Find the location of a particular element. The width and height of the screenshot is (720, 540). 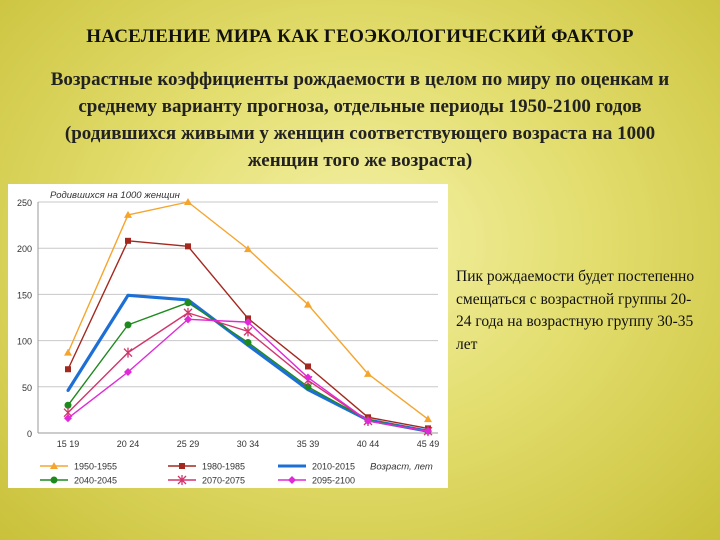

legend-label: 2040-2045 is located at coordinates (95, 481).